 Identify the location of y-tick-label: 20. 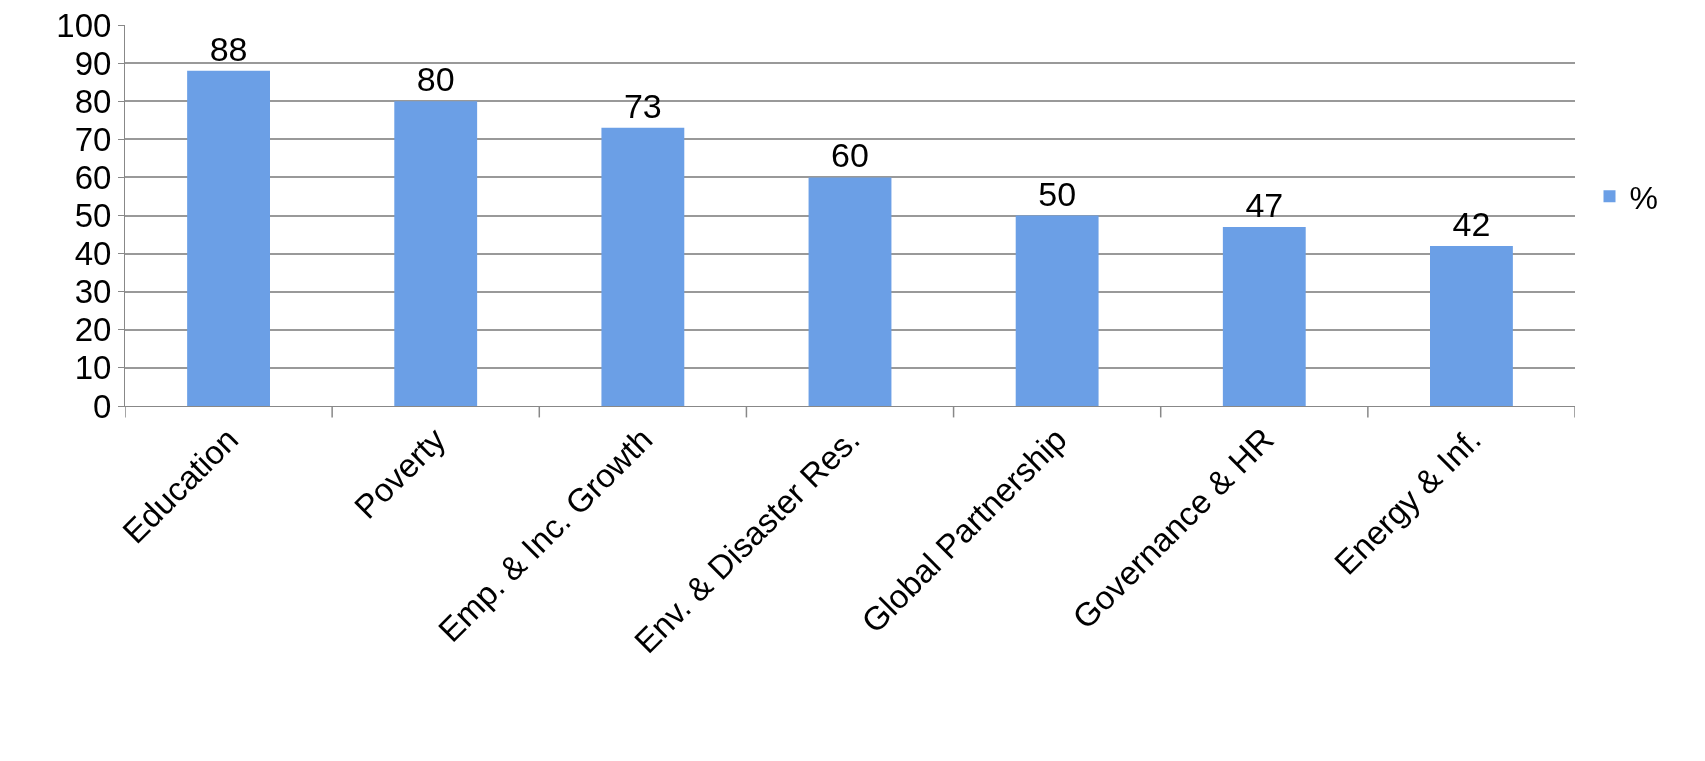
(93, 330).